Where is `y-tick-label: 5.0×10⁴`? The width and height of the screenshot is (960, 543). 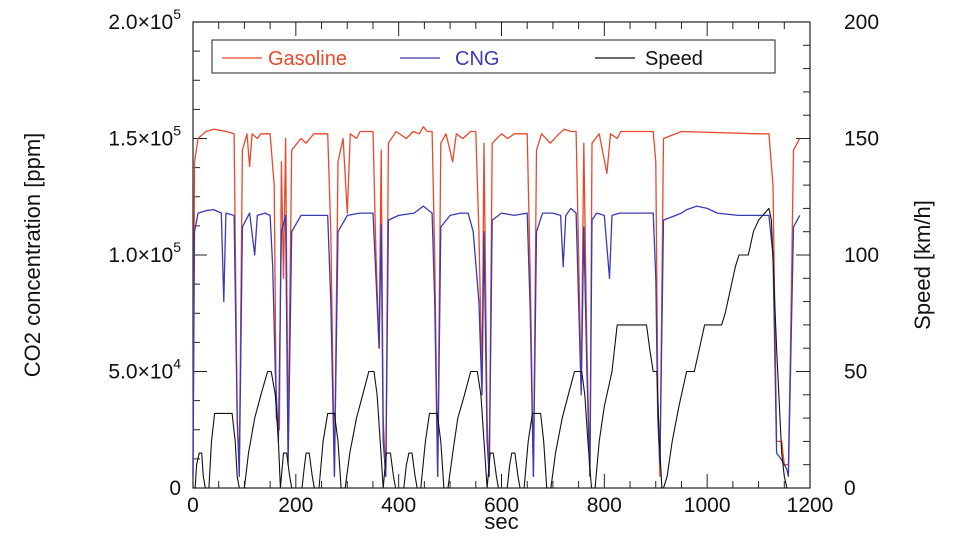 y-tick-label: 5.0×10⁴ is located at coordinates (144, 370).